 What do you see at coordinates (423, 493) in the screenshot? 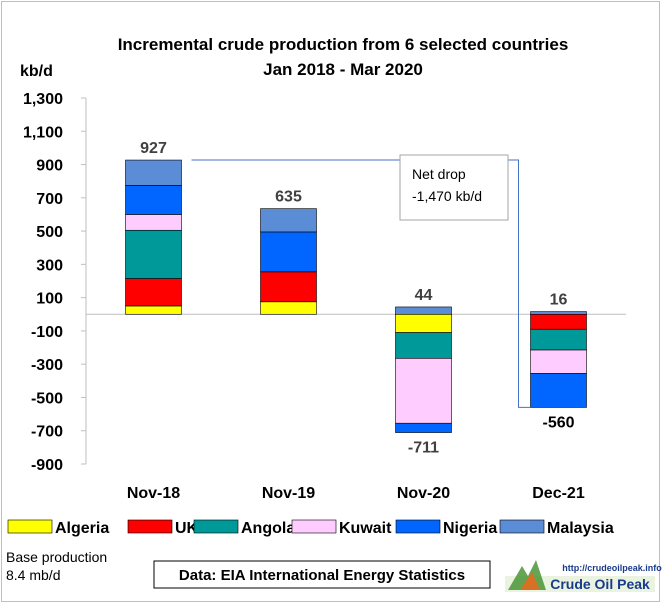
I see `x-tick-label: Nov-20` at bounding box center [423, 493].